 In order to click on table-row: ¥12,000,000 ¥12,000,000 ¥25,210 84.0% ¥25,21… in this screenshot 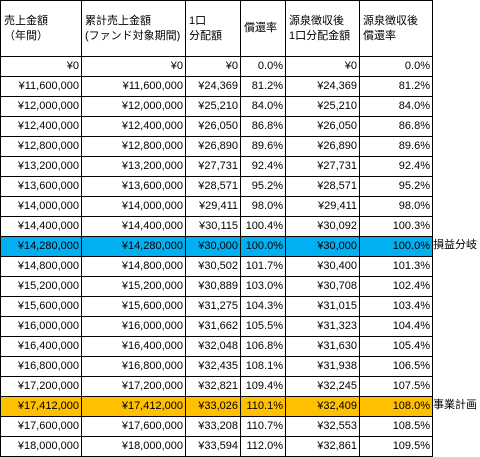, I will do `click(216, 106)`.